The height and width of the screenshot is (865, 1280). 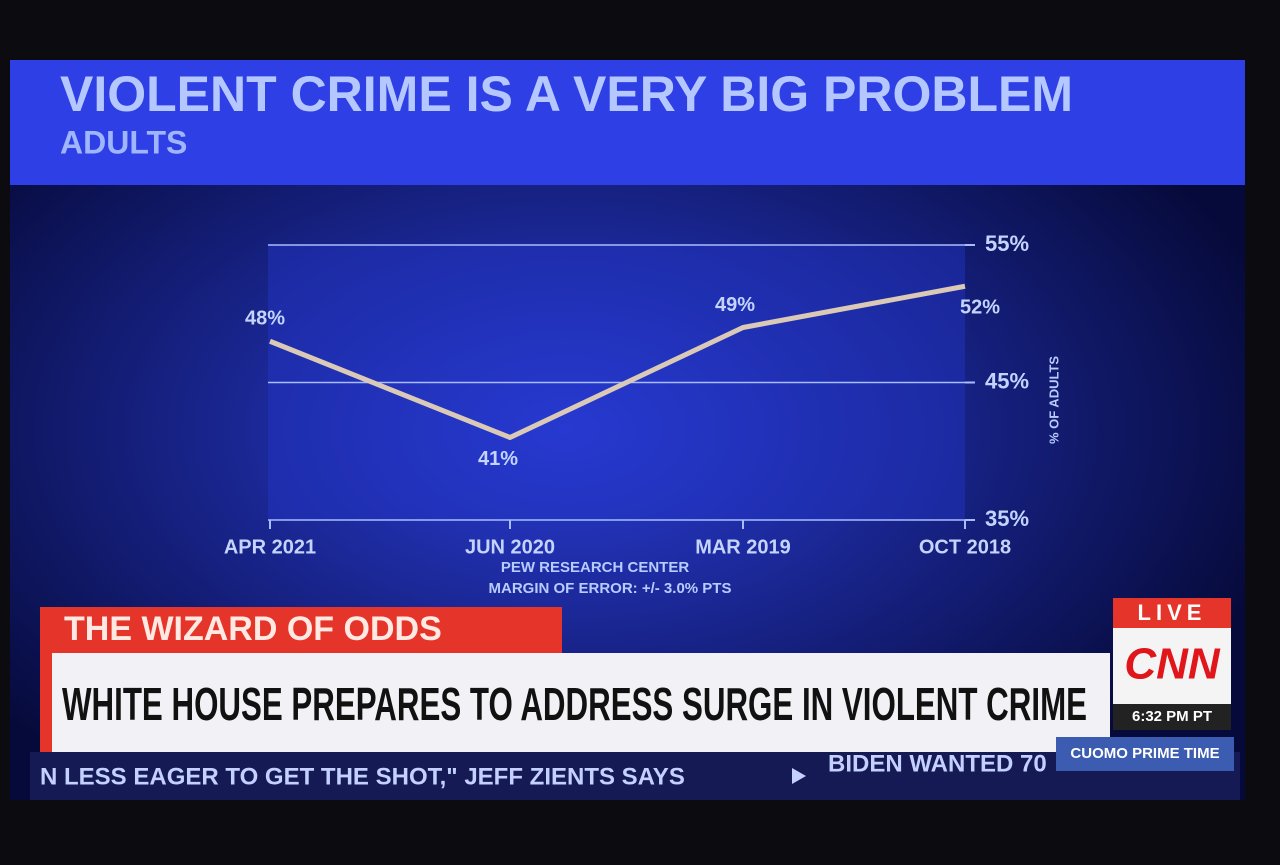 I want to click on headline-box, so click(x=575, y=710).